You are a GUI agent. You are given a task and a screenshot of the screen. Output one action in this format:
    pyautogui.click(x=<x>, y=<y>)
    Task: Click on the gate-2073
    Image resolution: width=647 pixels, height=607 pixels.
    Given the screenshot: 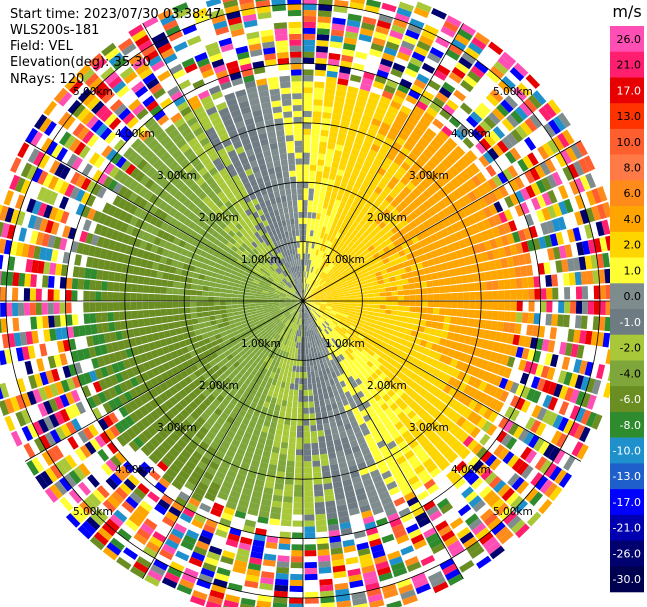 What is the action you would take?
    pyautogui.click(x=539, y=444)
    